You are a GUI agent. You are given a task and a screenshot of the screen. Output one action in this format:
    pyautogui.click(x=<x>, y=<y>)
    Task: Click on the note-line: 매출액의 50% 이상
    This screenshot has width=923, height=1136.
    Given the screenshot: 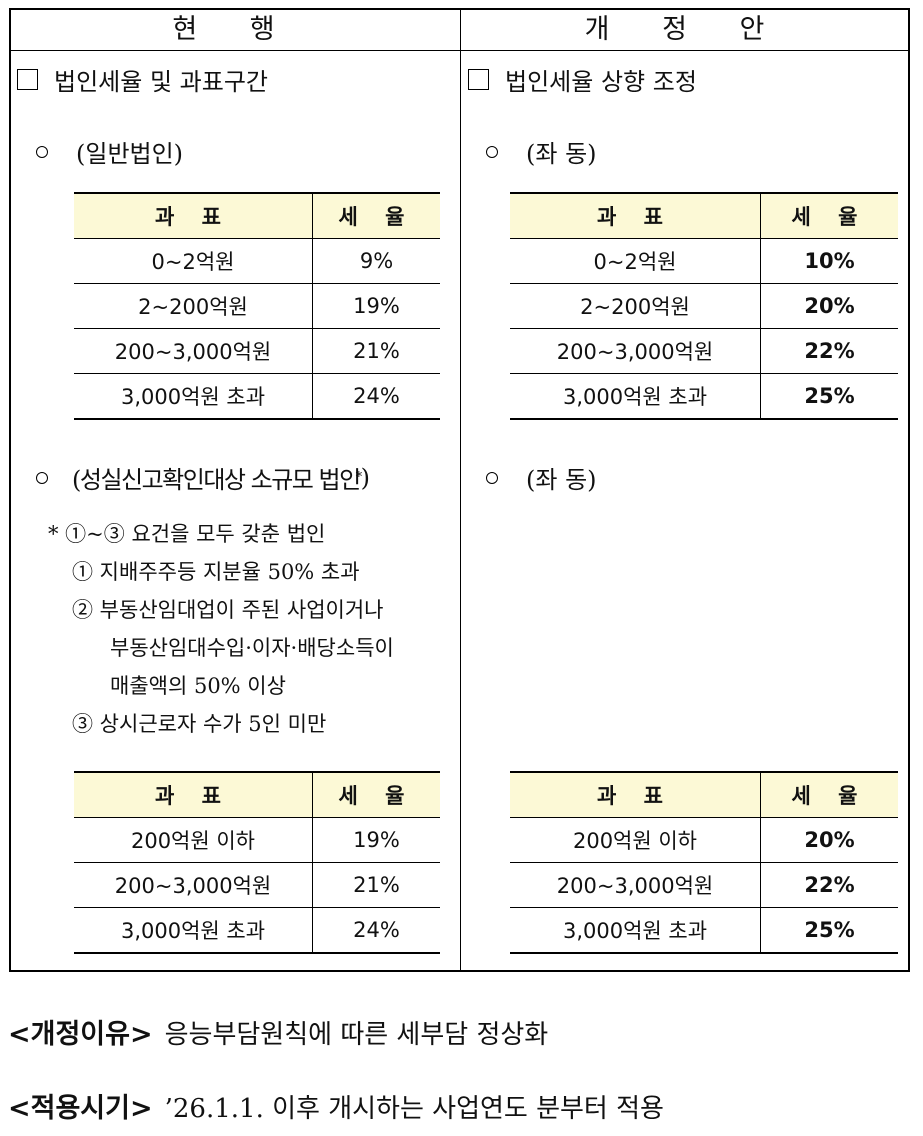 What is the action you would take?
    pyautogui.click(x=198, y=686)
    